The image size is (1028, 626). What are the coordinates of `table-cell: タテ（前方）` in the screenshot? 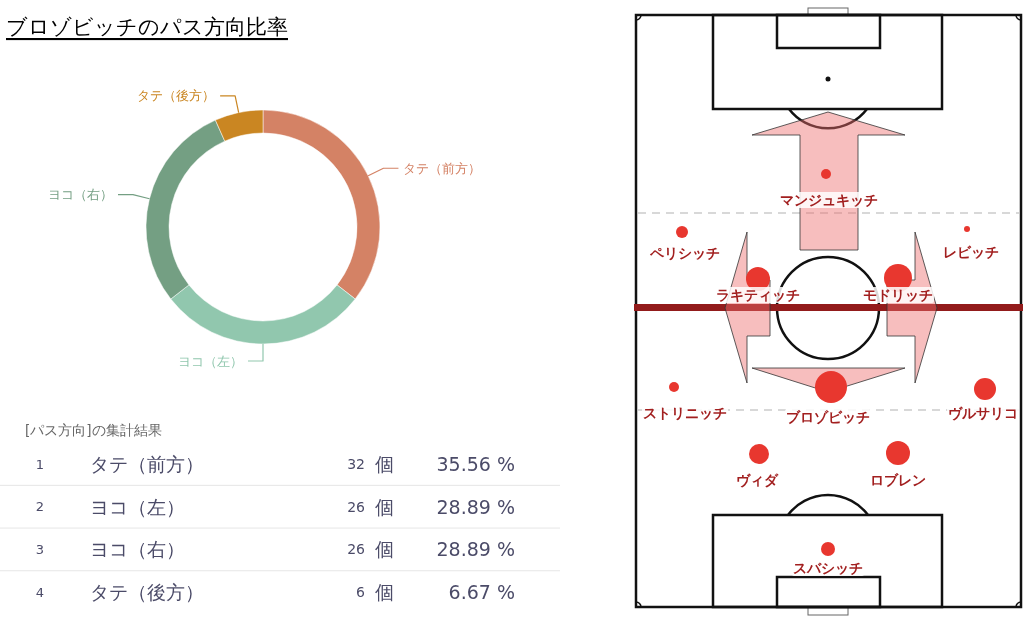 It's located at (147, 464).